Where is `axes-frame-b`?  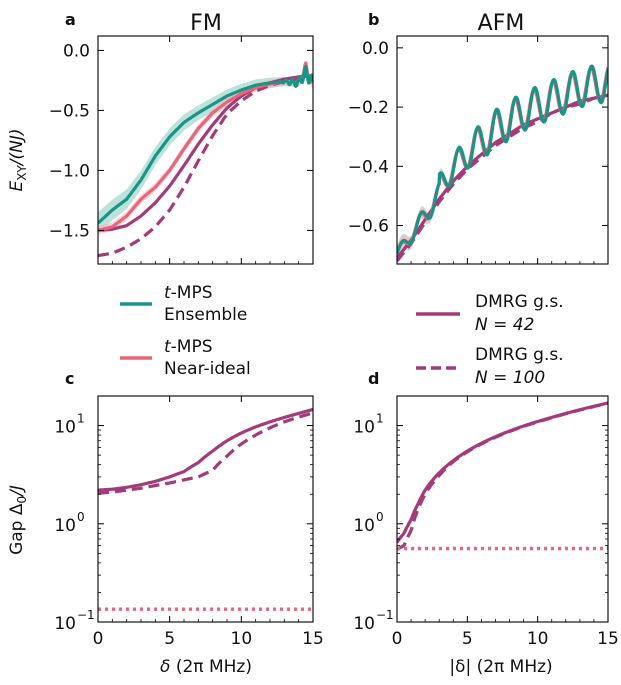
axes-frame-b is located at coordinates (502, 150).